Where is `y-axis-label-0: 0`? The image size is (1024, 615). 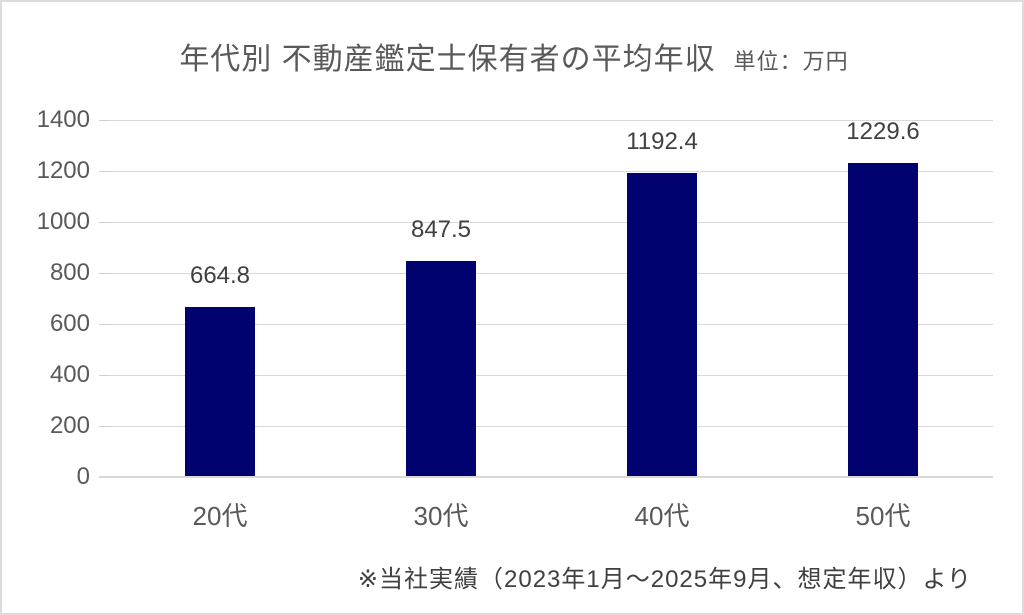
y-axis-label-0: 0 is located at coordinates (83, 476).